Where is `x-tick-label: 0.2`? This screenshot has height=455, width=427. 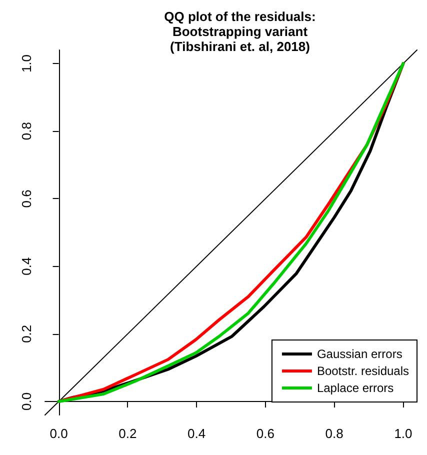 x-tick-label: 0.2 is located at coordinates (127, 433).